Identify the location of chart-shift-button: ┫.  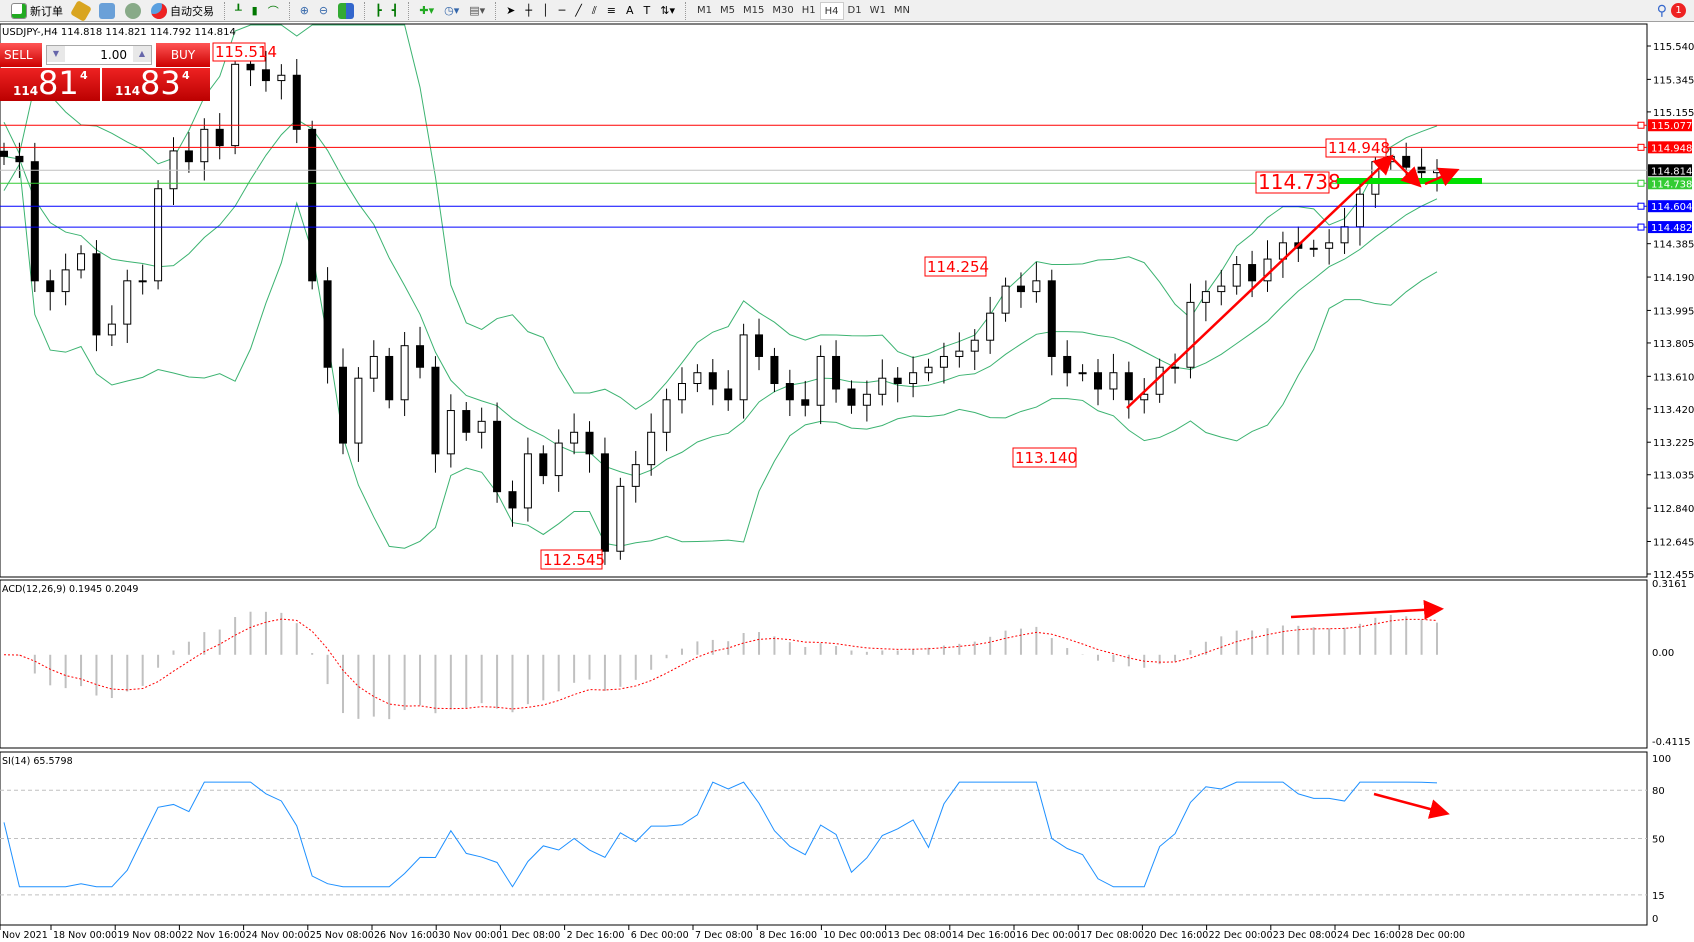
(395, 11).